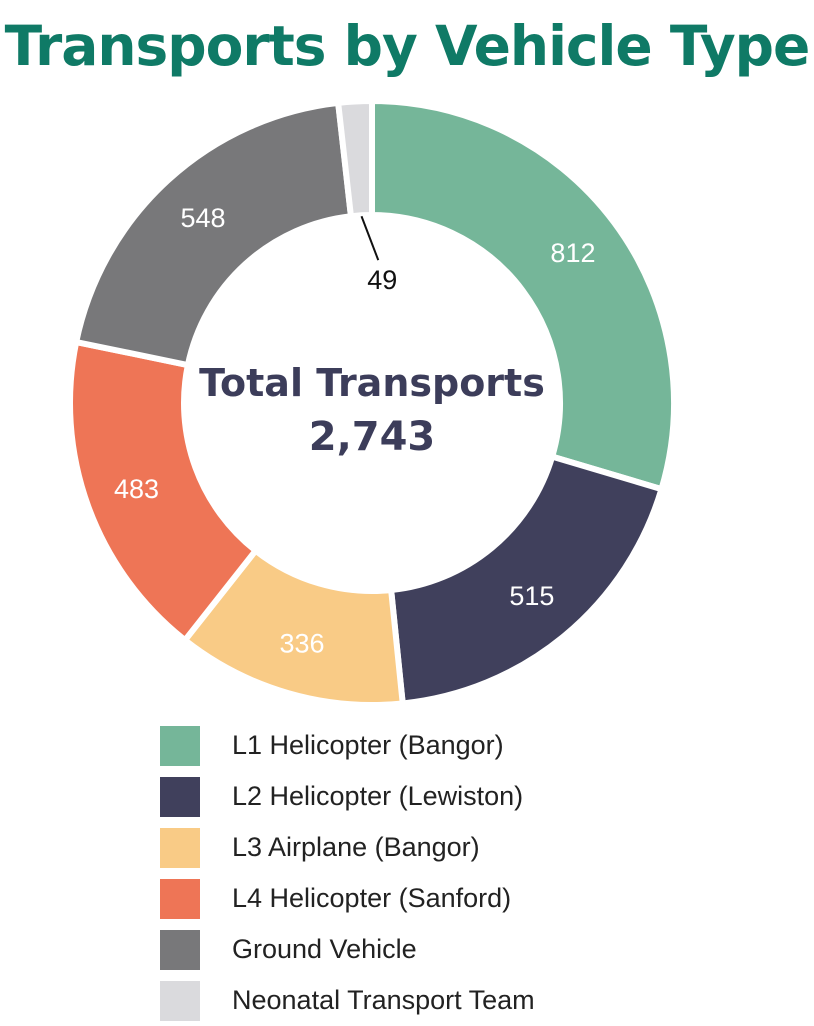 The width and height of the screenshot is (814, 1026). Describe the element at coordinates (372, 383) in the screenshot. I see `center-label: Total Transports` at that location.